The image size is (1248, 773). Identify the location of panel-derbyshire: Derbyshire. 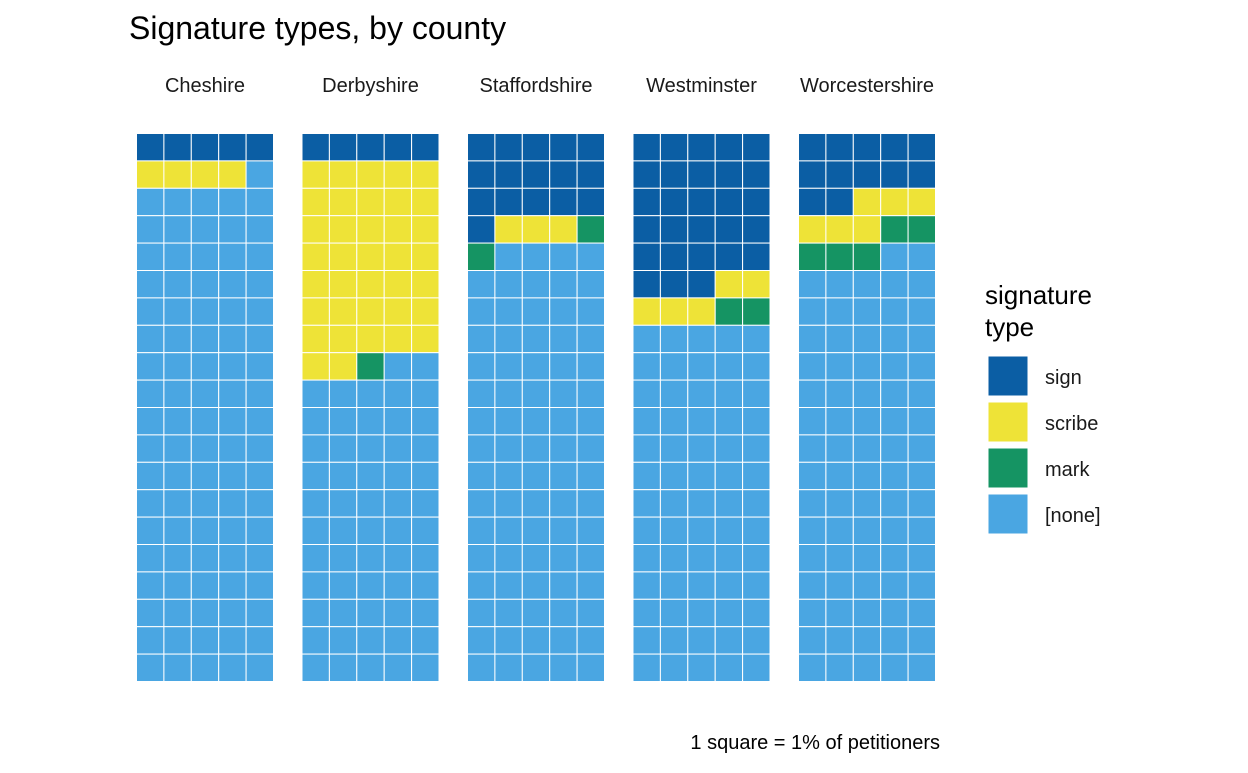
(370, 378).